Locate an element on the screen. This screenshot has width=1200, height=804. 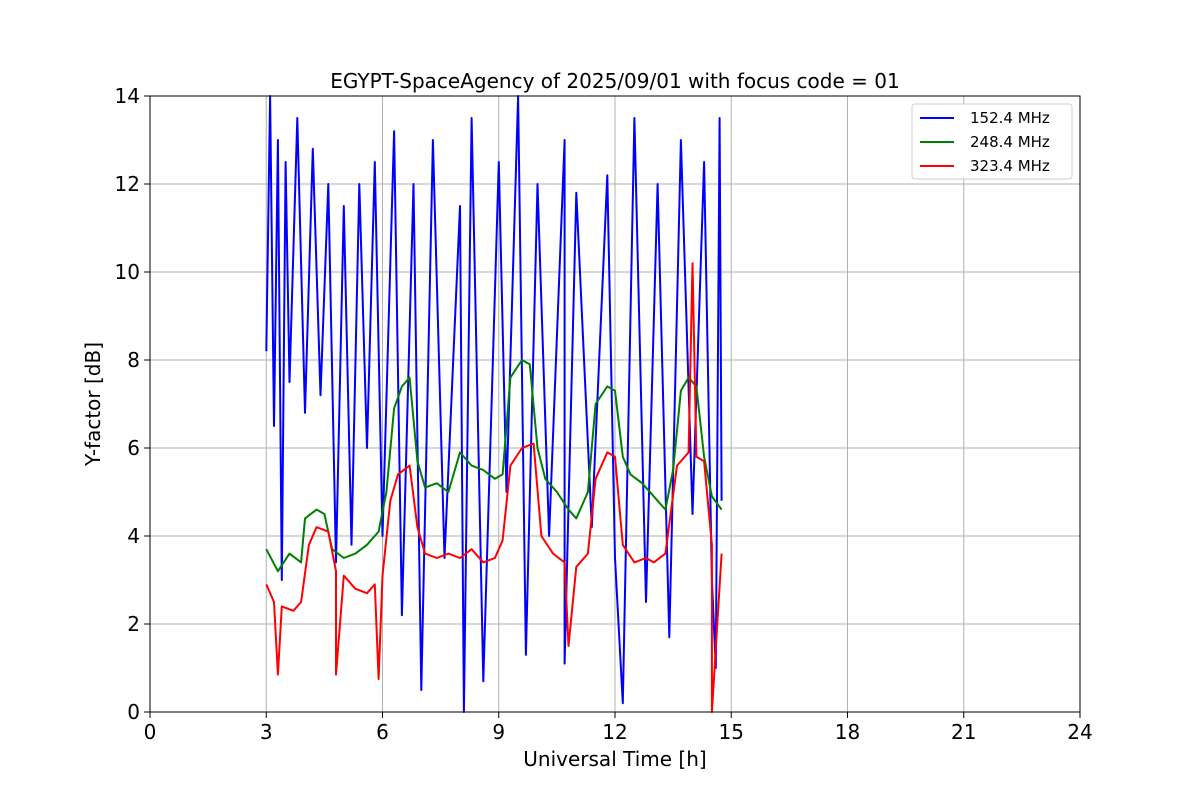
x-tick-label: 21 is located at coordinates (963, 732).